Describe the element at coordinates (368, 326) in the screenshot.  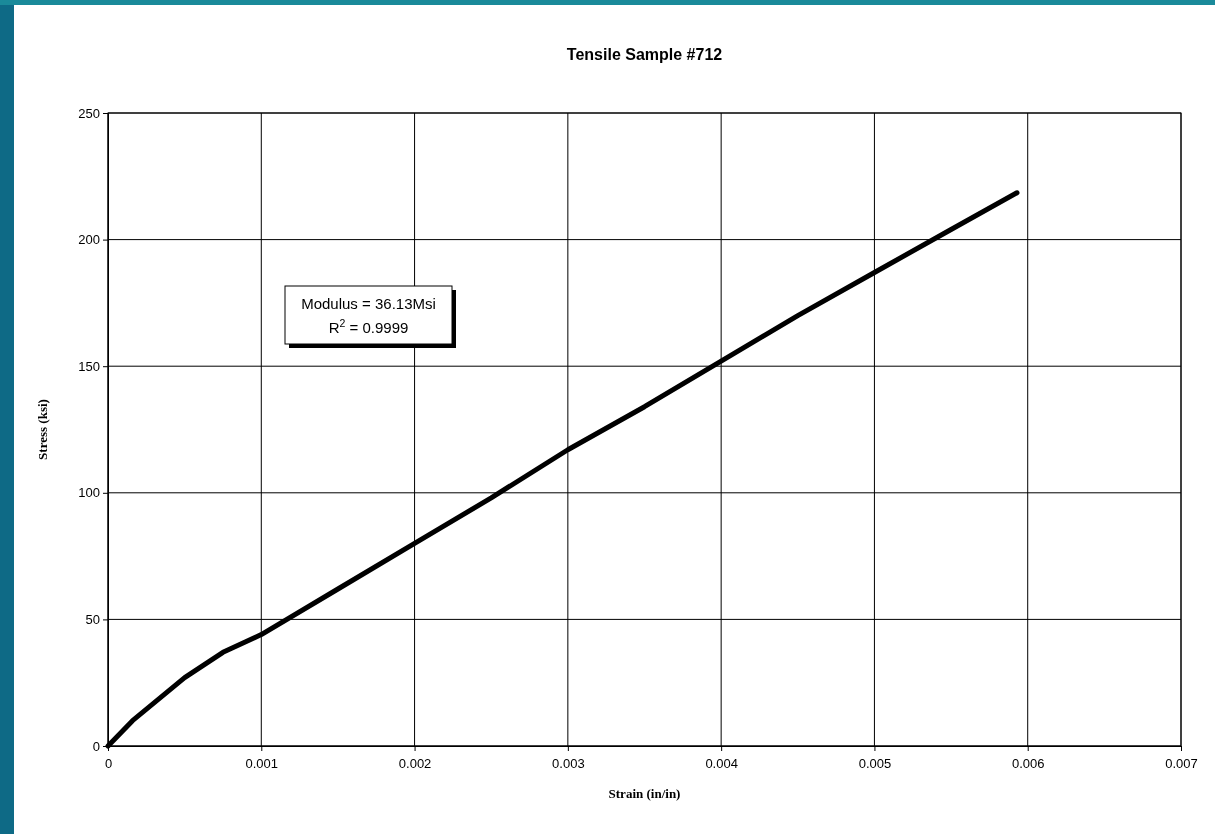
I see `annotation: R$^{2}$ = 0.9999` at that location.